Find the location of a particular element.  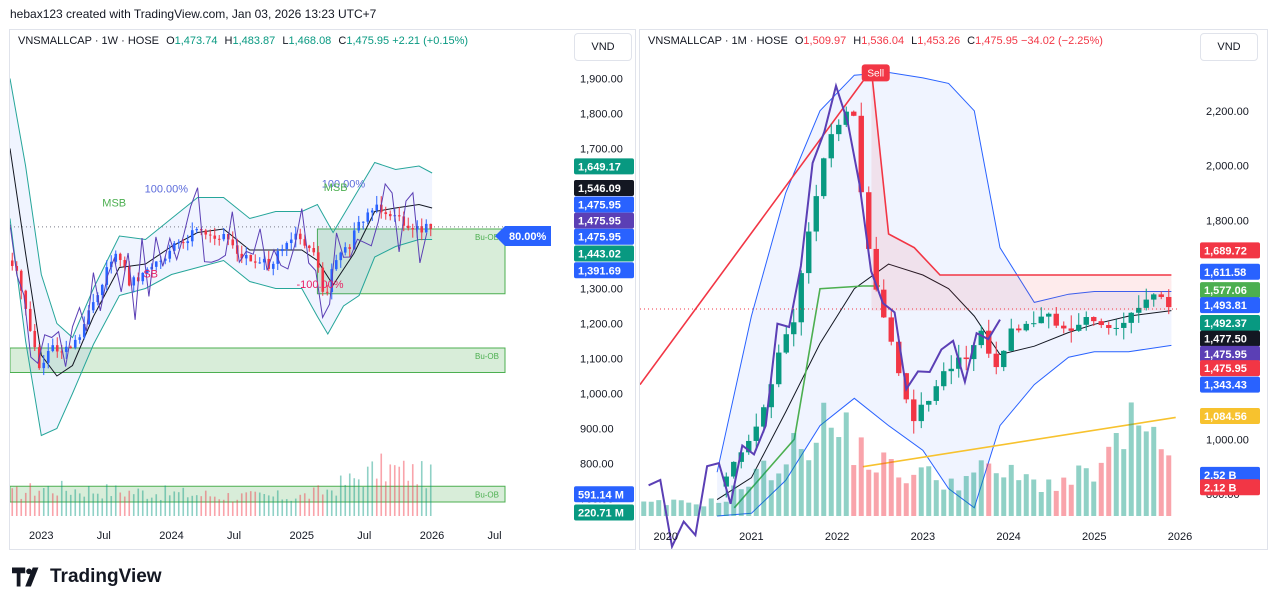

price-axis-tick: 2,200.00 is located at coordinates (1227, 112).